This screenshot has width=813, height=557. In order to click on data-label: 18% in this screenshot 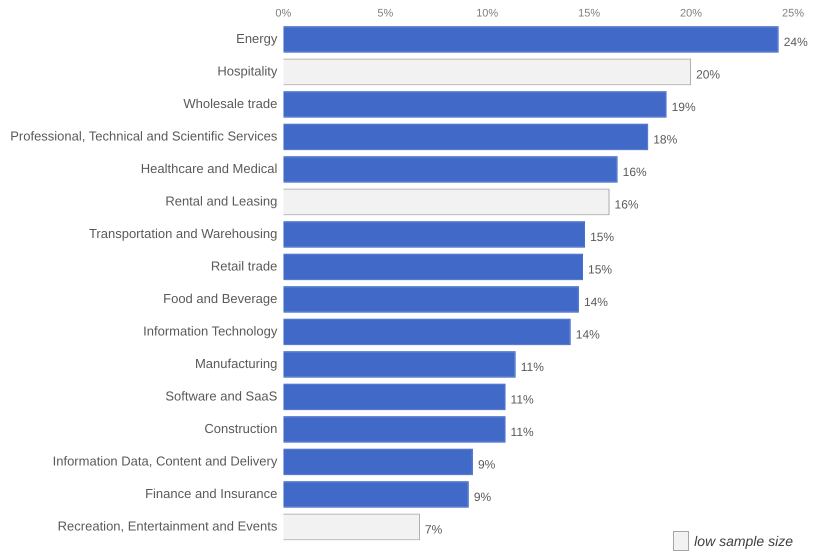, I will do `click(665, 139)`.